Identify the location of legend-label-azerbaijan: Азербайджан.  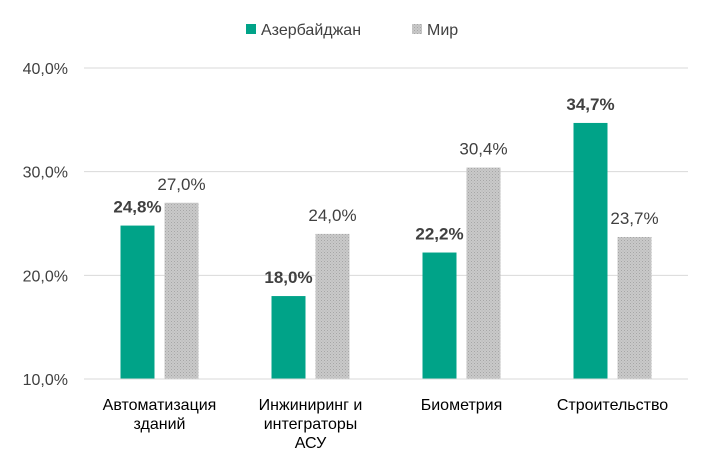
(311, 30).